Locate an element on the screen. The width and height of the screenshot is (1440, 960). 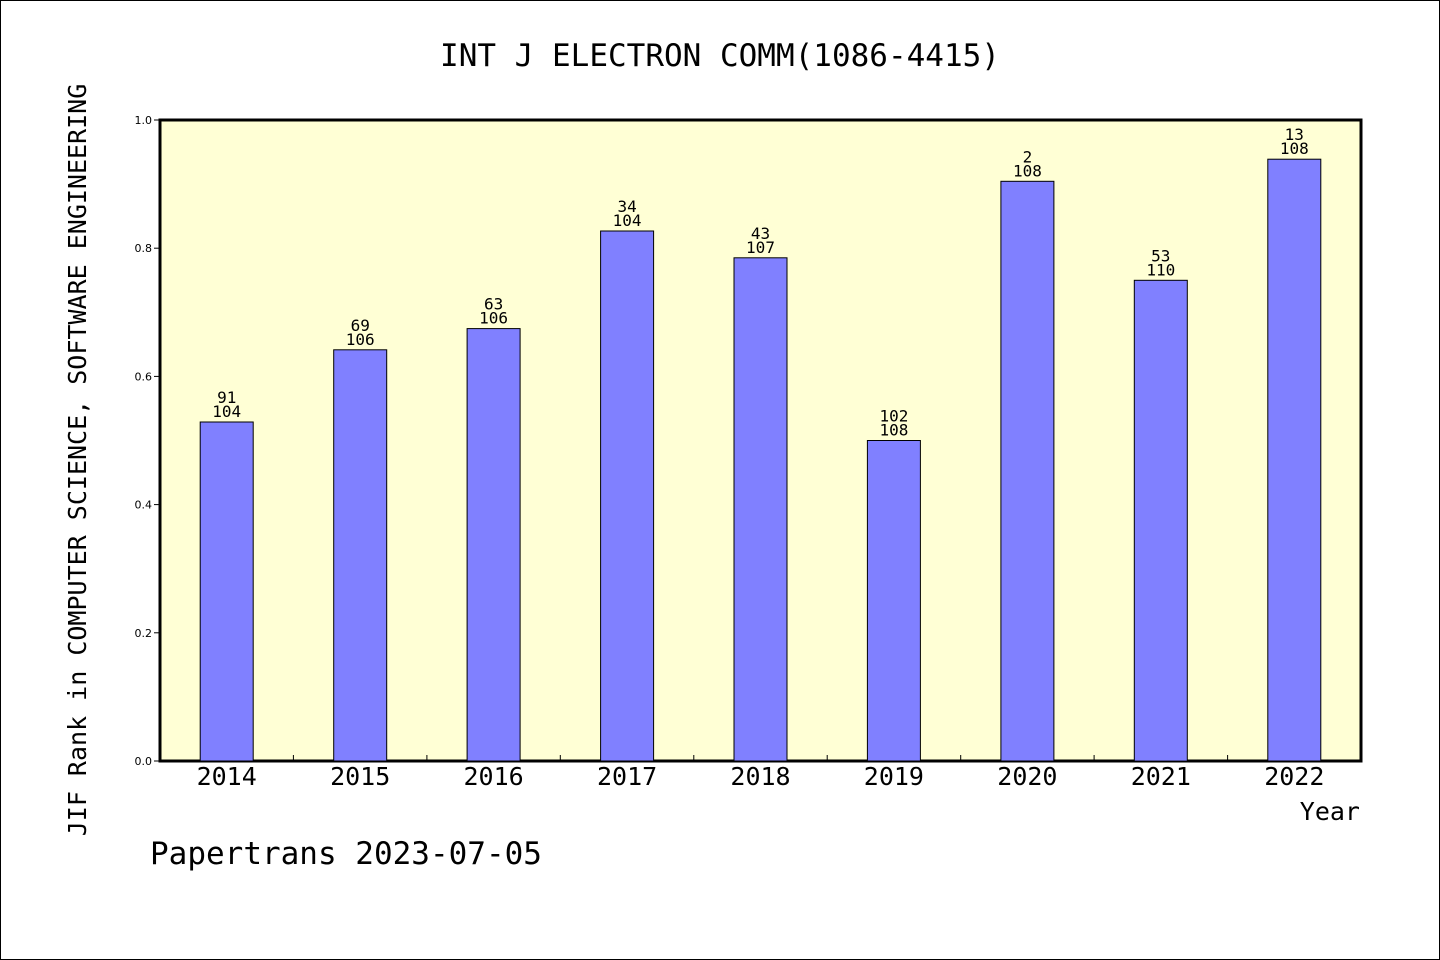
bar-label-rank-2021: 53 is located at coordinates (1160, 255).